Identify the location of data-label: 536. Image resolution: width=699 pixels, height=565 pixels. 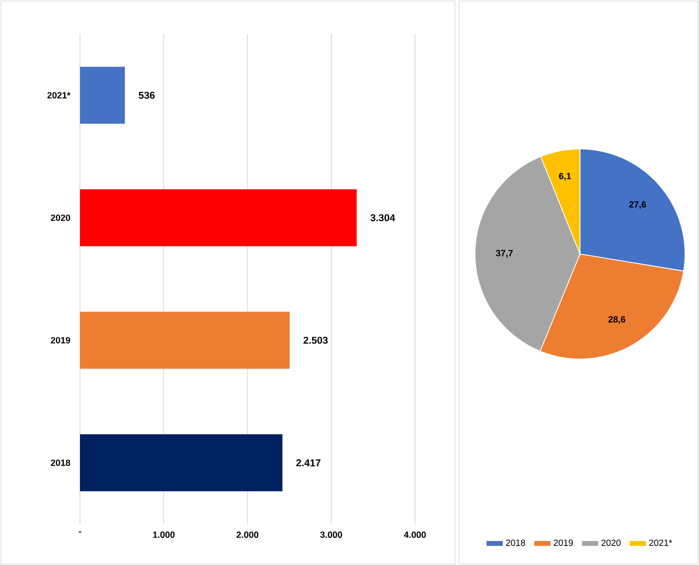
(146, 95).